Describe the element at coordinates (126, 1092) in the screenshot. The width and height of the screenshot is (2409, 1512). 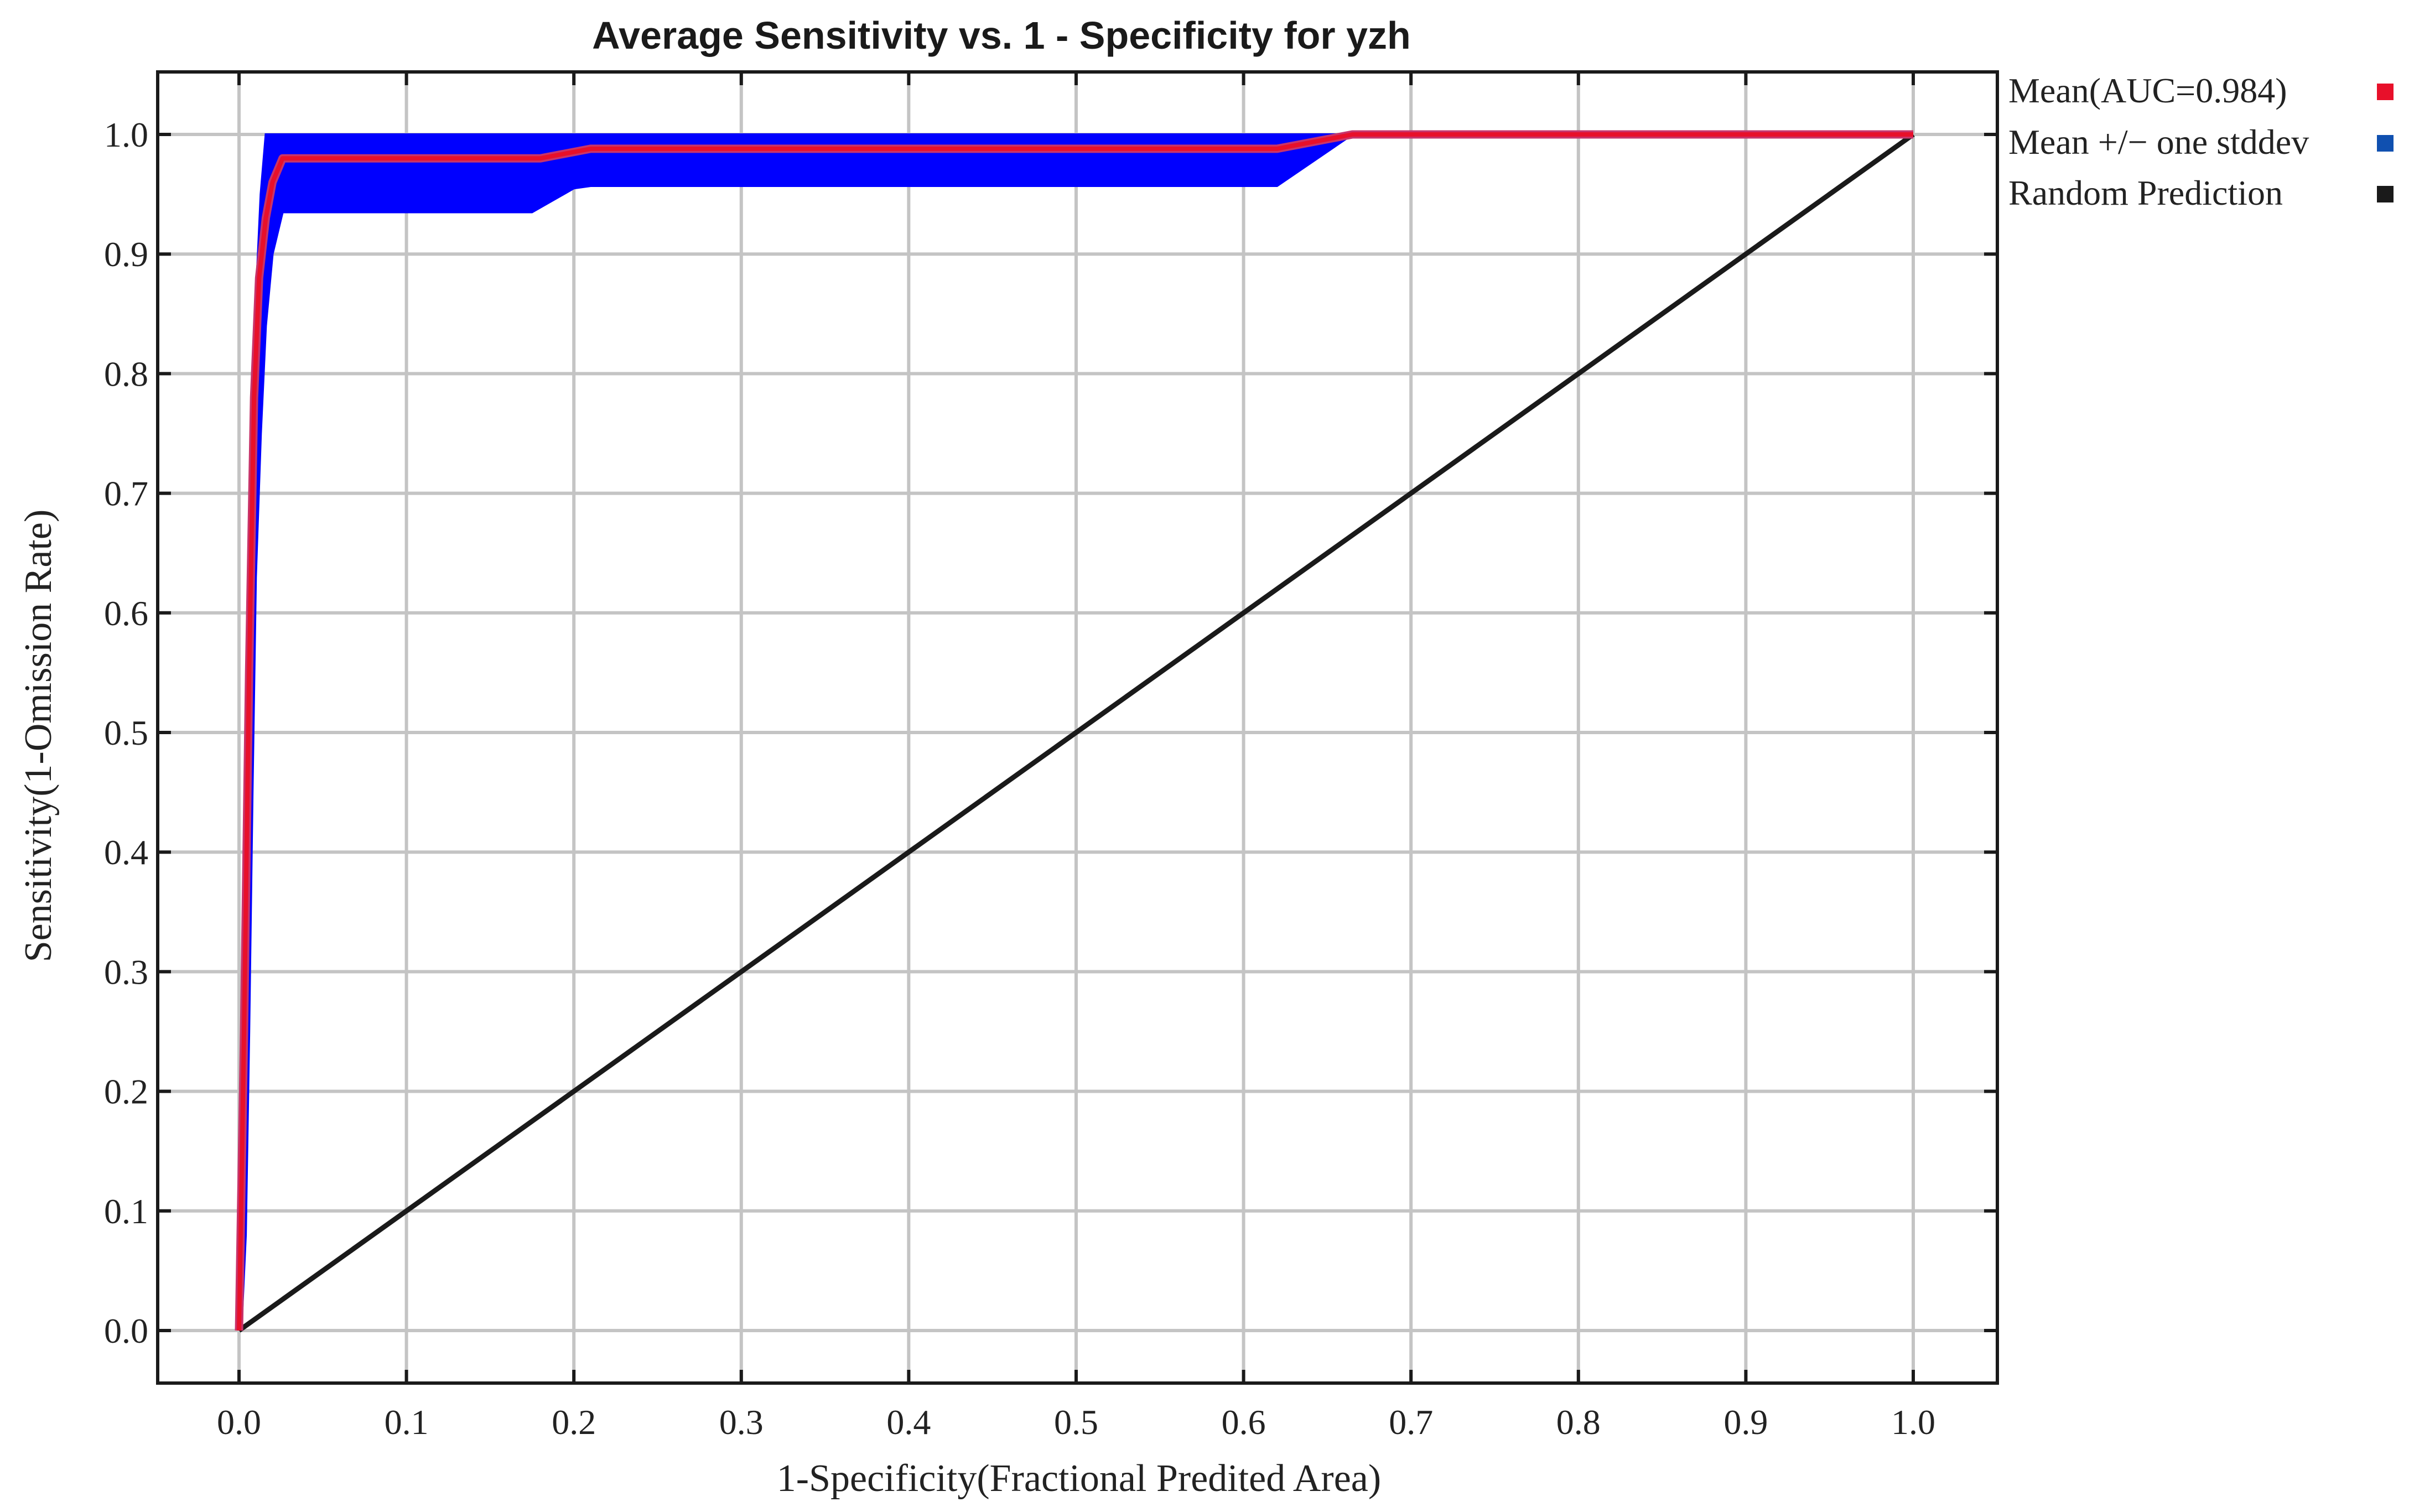
I see `y-tick-label: 0.2` at that location.